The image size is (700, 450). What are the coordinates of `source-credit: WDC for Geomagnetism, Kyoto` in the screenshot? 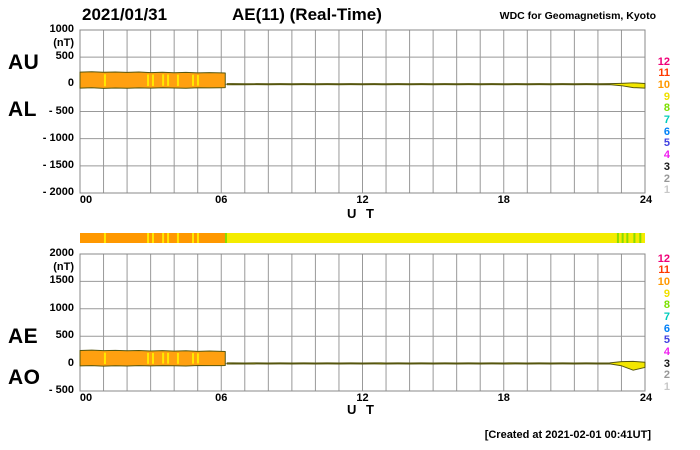 It's located at (577, 16).